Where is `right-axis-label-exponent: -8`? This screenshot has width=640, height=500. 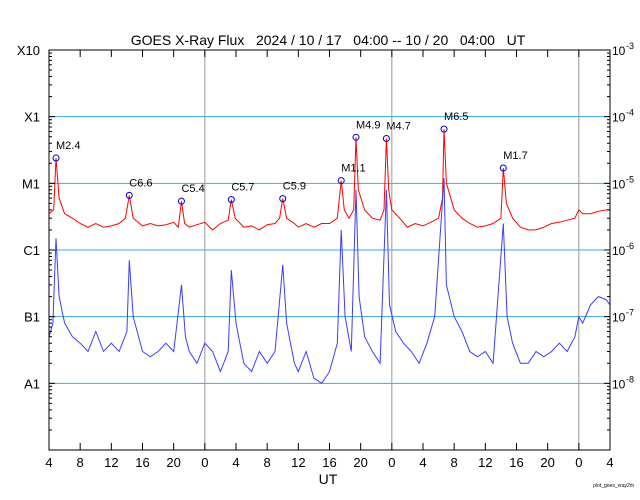
right-axis-label-exponent: -8 is located at coordinates (630, 379).